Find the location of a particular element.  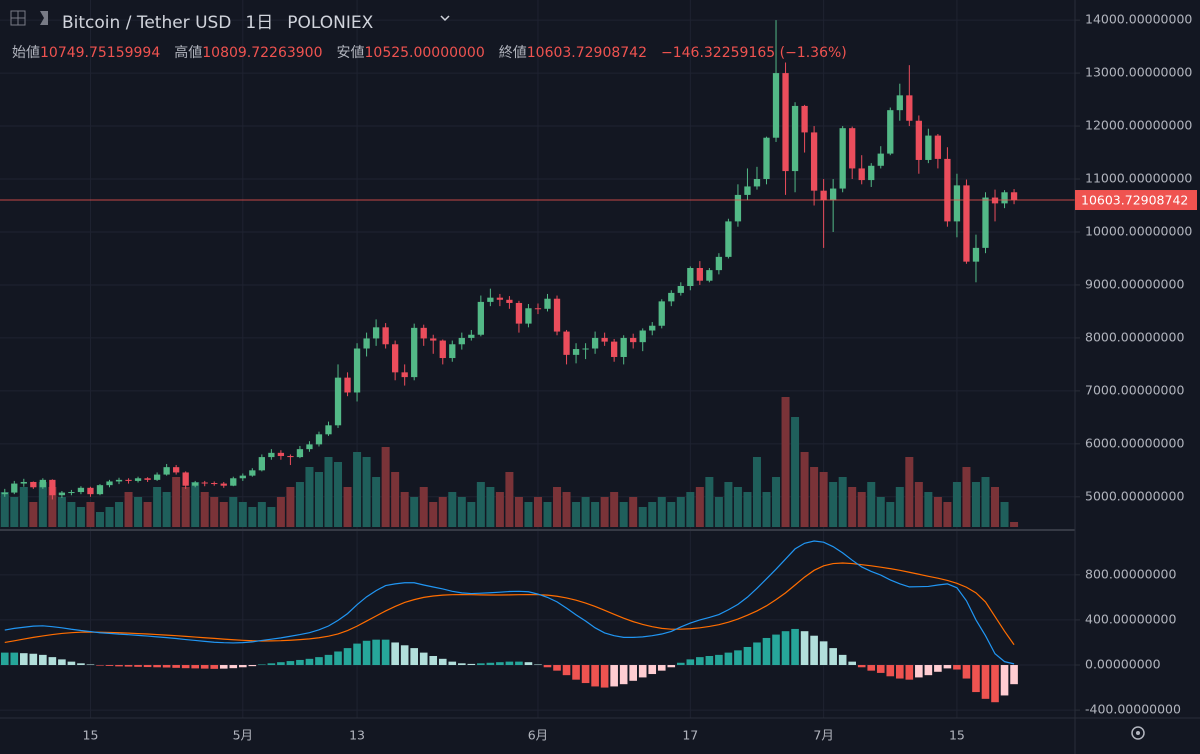

interval: 1日 is located at coordinates (259, 23).